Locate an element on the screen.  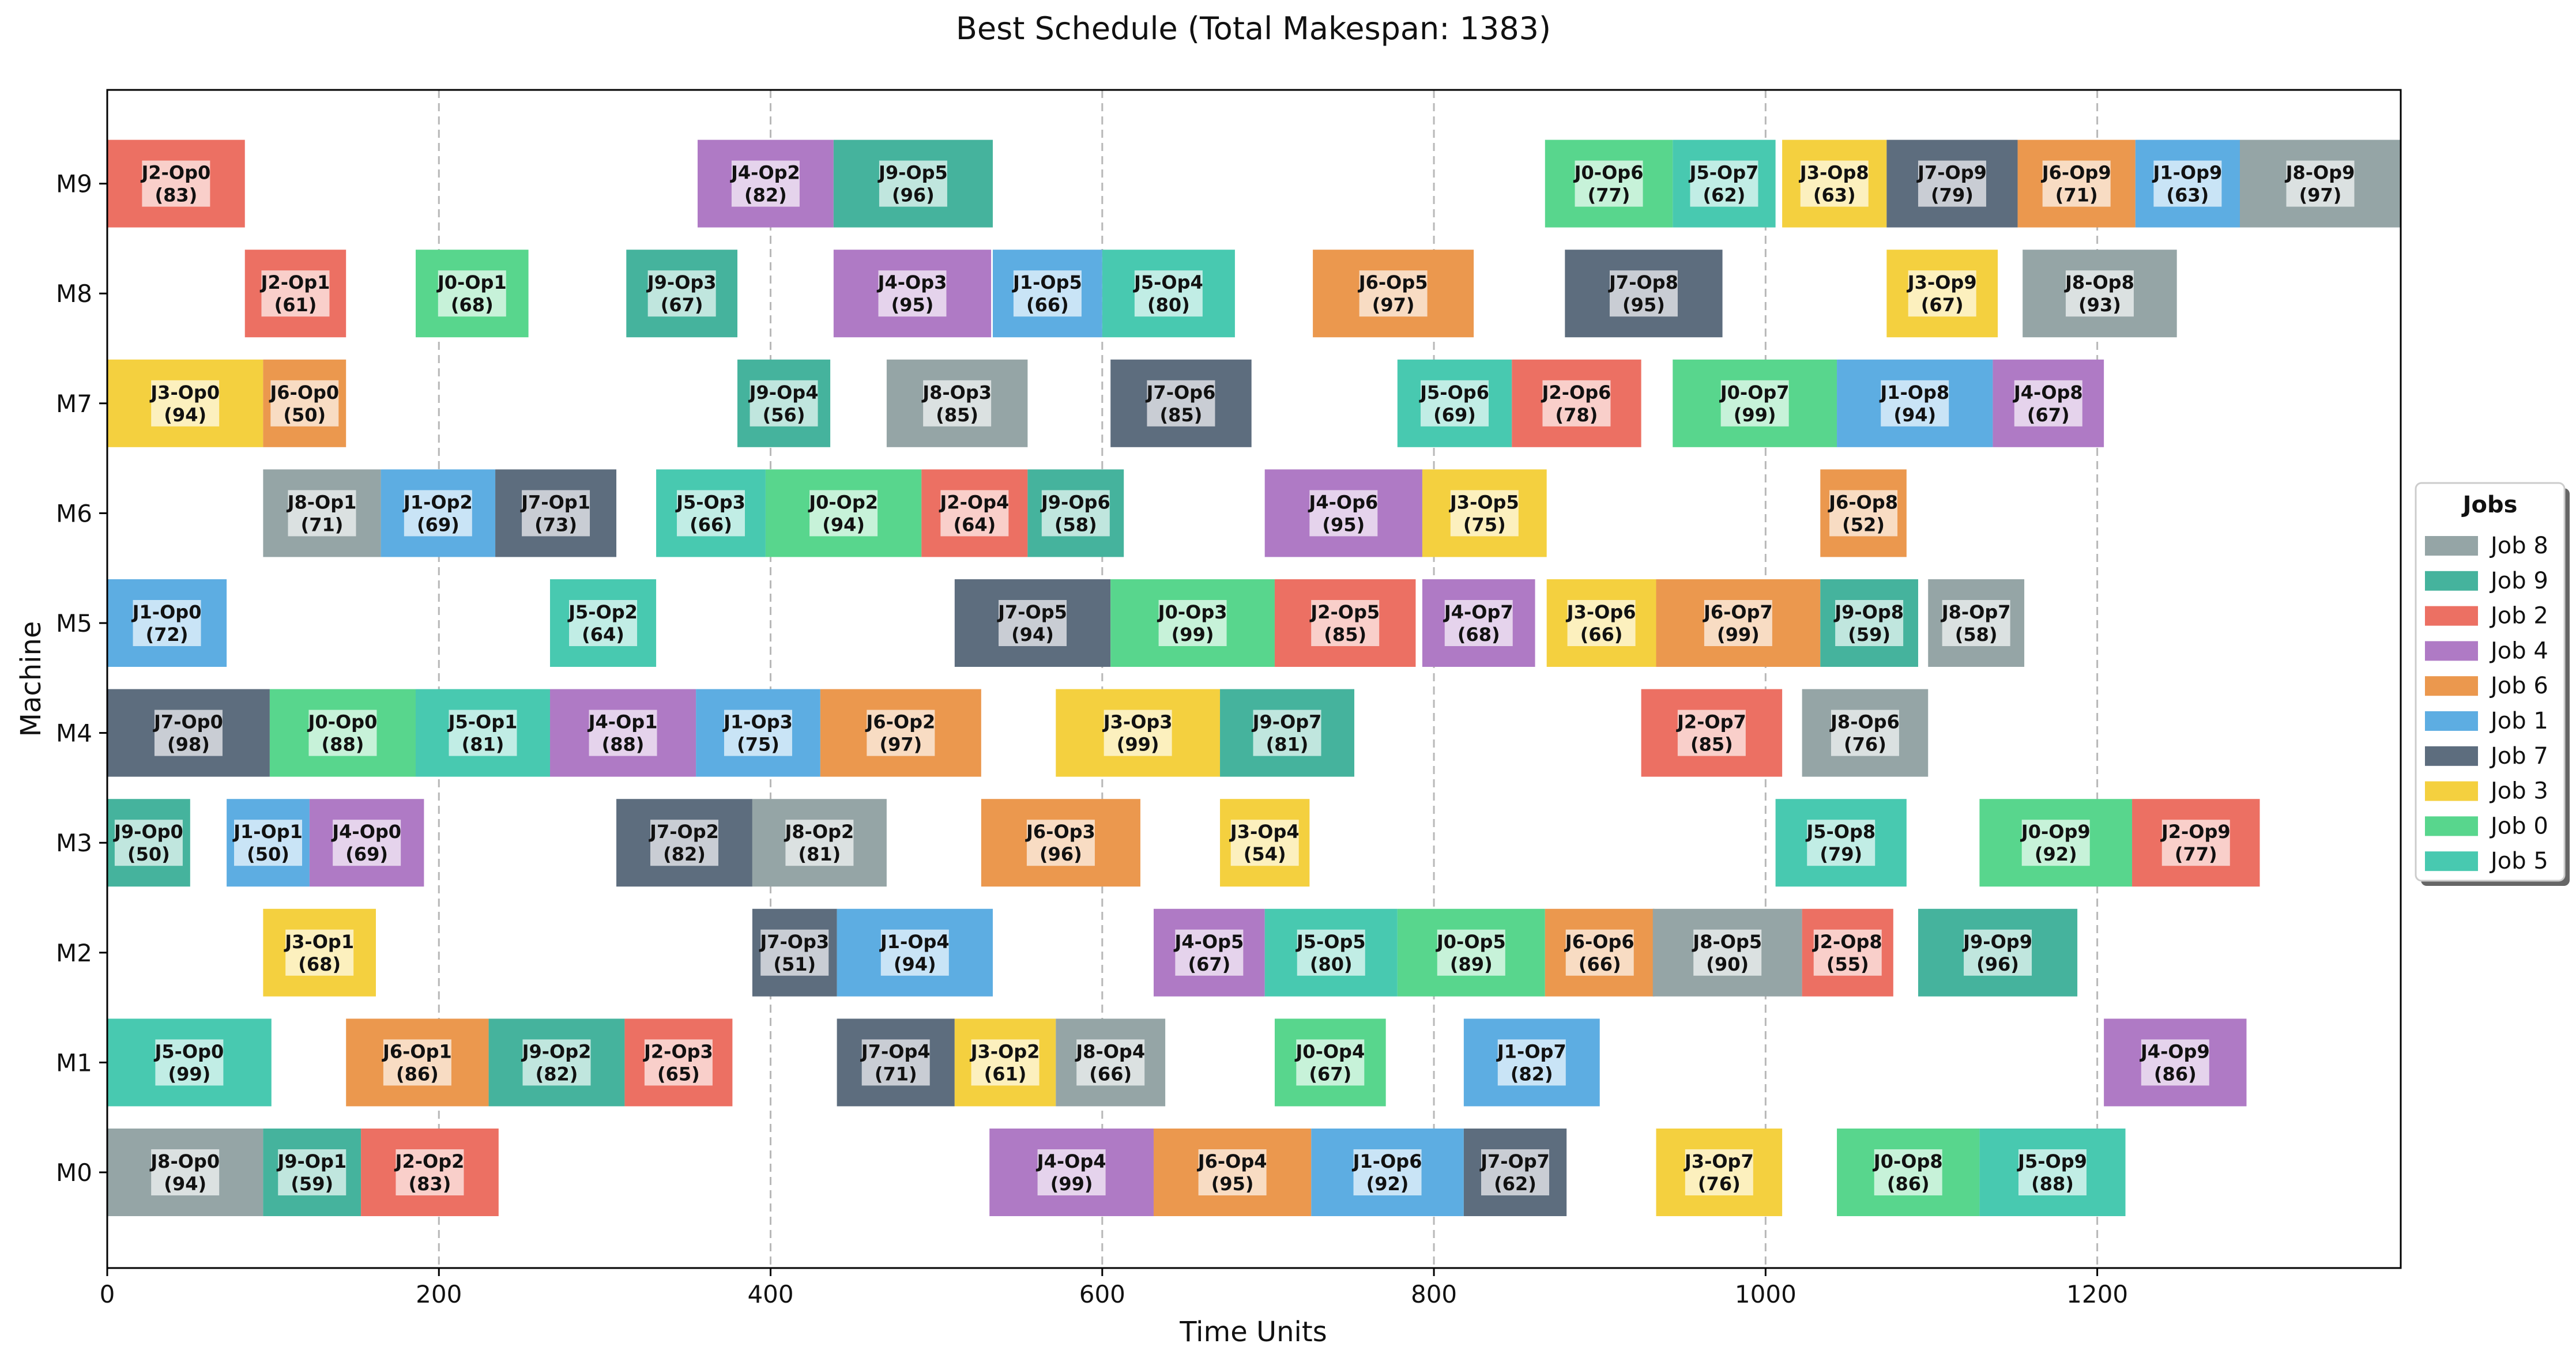
legend-entry-label: Job 7 is located at coordinates (2518, 756).